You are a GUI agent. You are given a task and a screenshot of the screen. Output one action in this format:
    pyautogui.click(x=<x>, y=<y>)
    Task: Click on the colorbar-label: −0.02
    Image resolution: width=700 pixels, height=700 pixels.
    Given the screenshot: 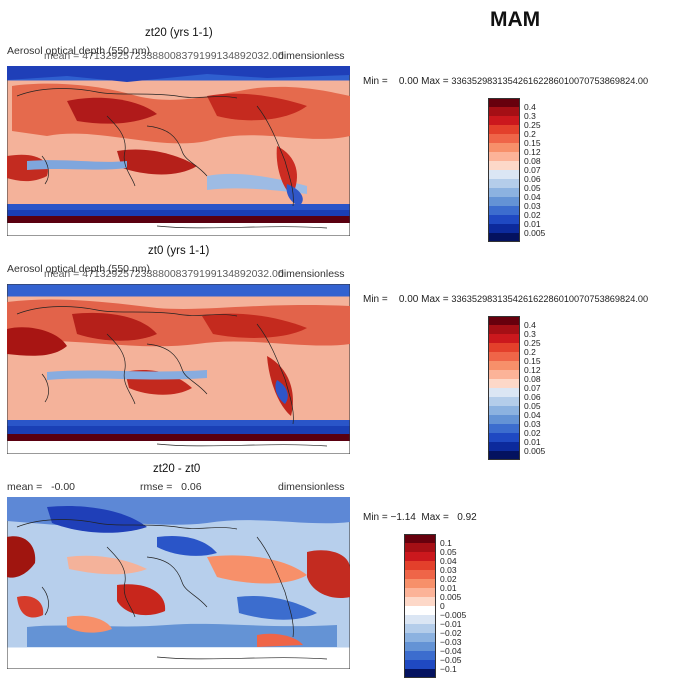 What is the action you would take?
    pyautogui.click(x=451, y=632)
    